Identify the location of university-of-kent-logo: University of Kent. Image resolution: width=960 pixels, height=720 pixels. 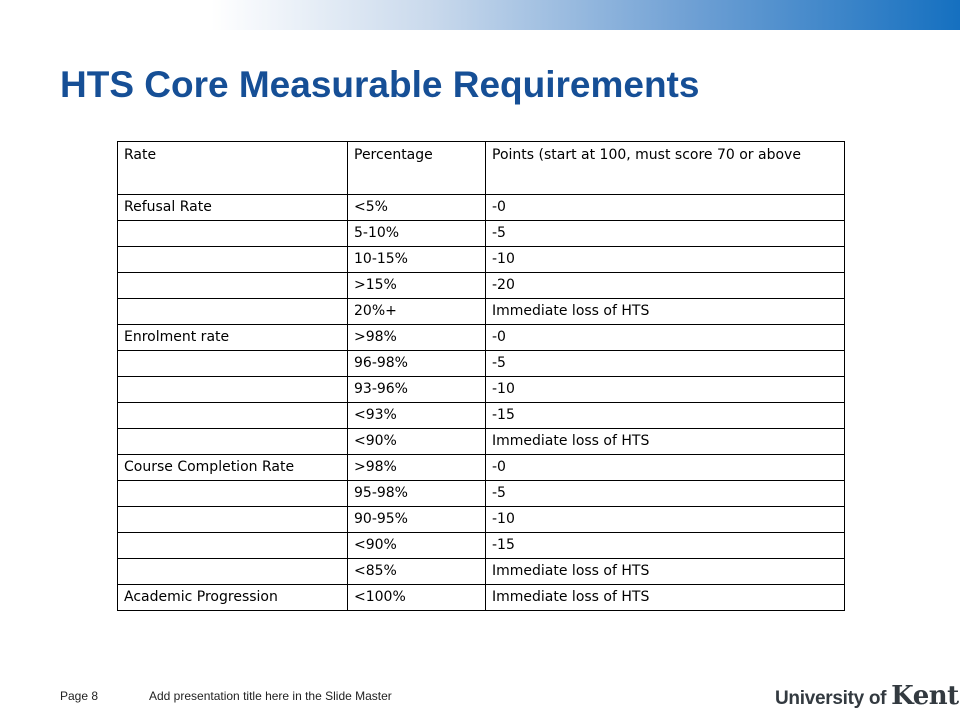
(867, 696).